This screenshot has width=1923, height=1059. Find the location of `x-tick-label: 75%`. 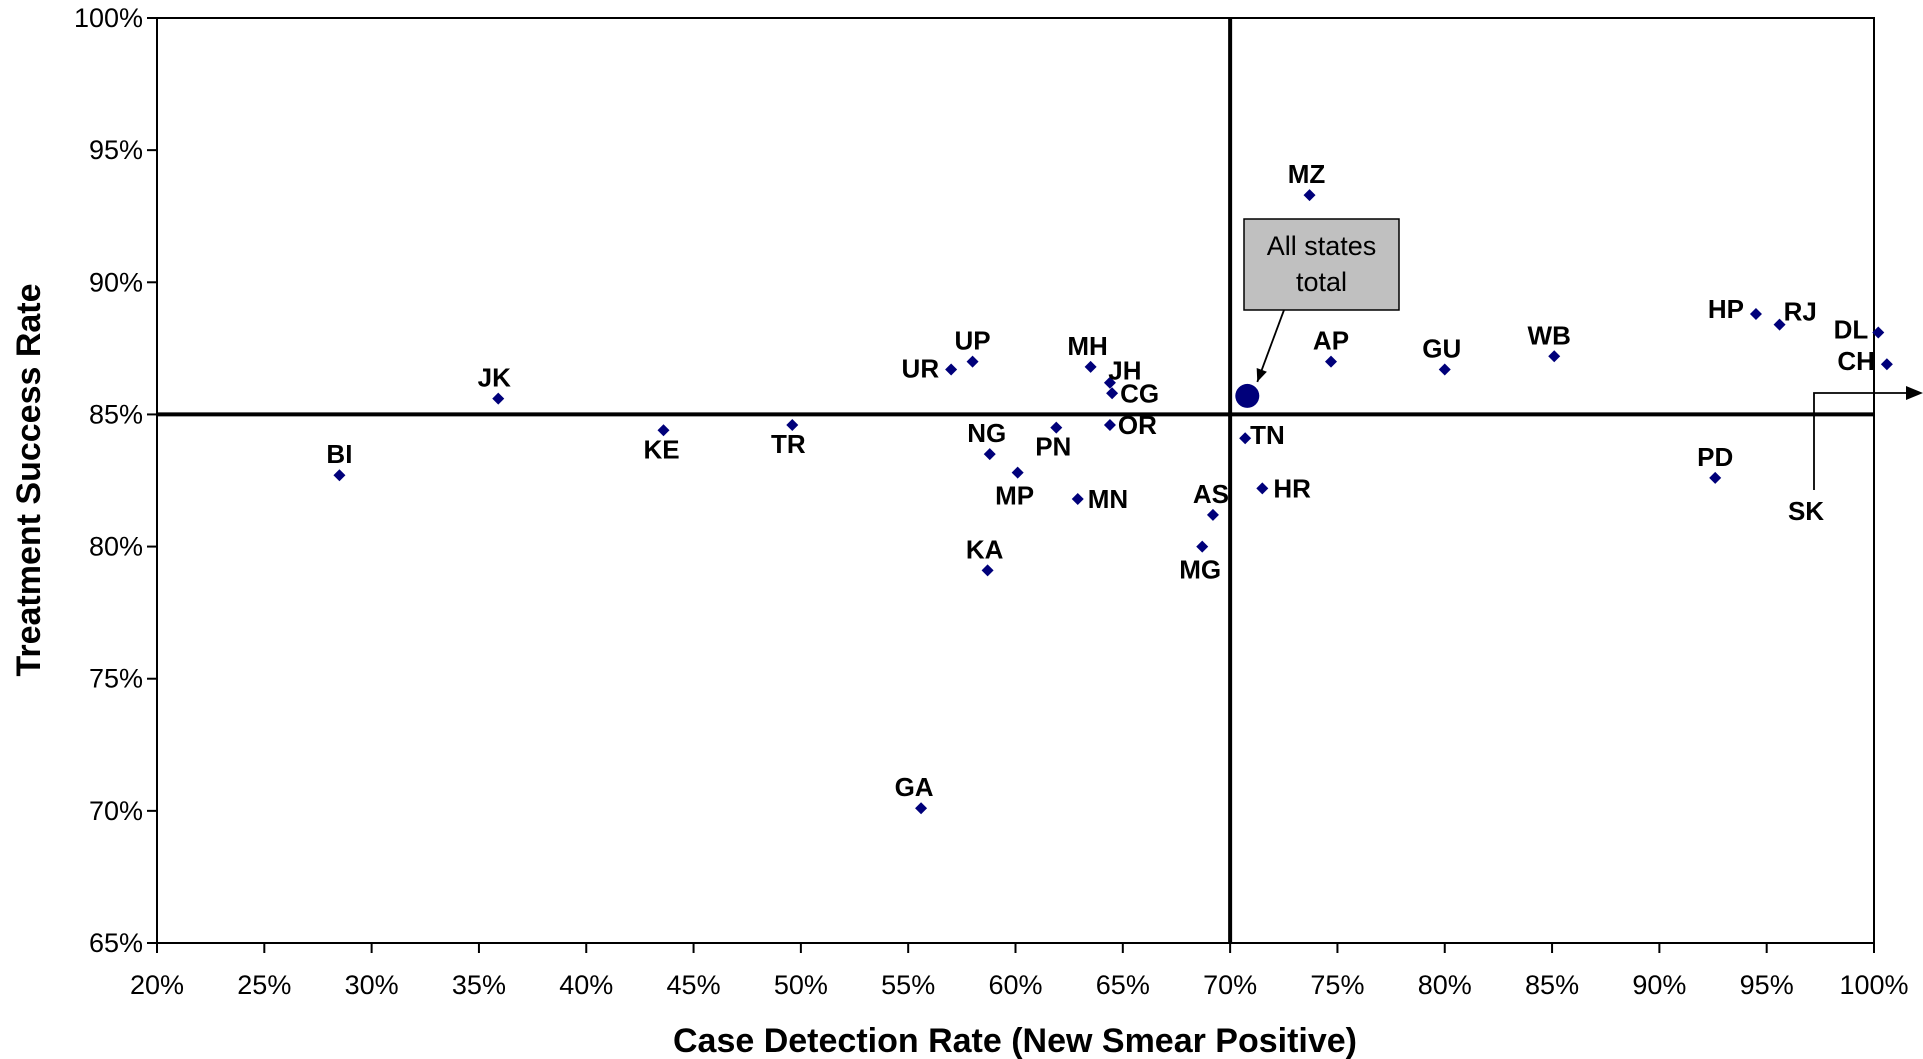

x-tick-label: 75% is located at coordinates (1337, 985).